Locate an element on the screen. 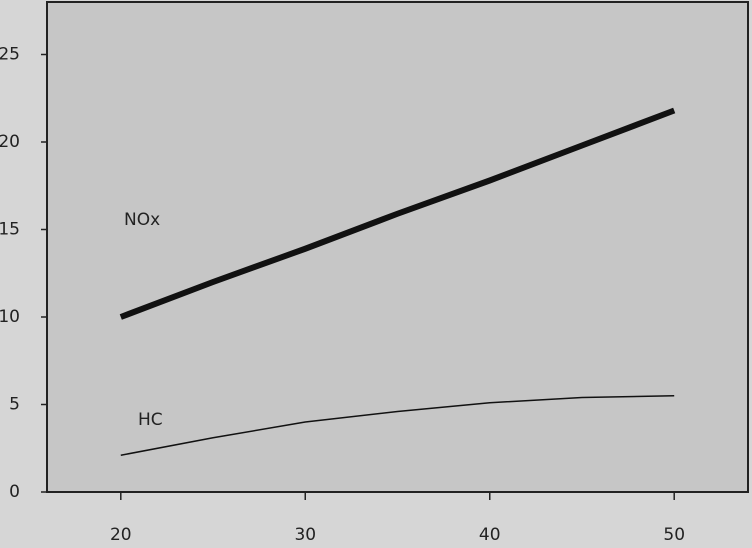  x-tick-label: 50 is located at coordinates (674, 535).